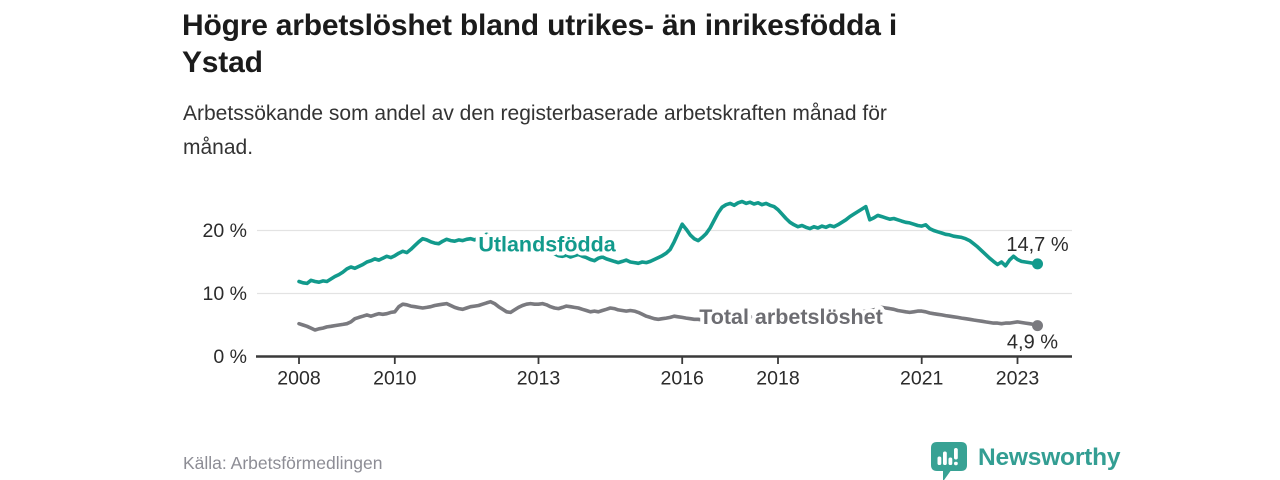 This screenshot has height=480, width=1280. What do you see at coordinates (225, 294) in the screenshot?
I see `y-tick-label: 10 %` at bounding box center [225, 294].